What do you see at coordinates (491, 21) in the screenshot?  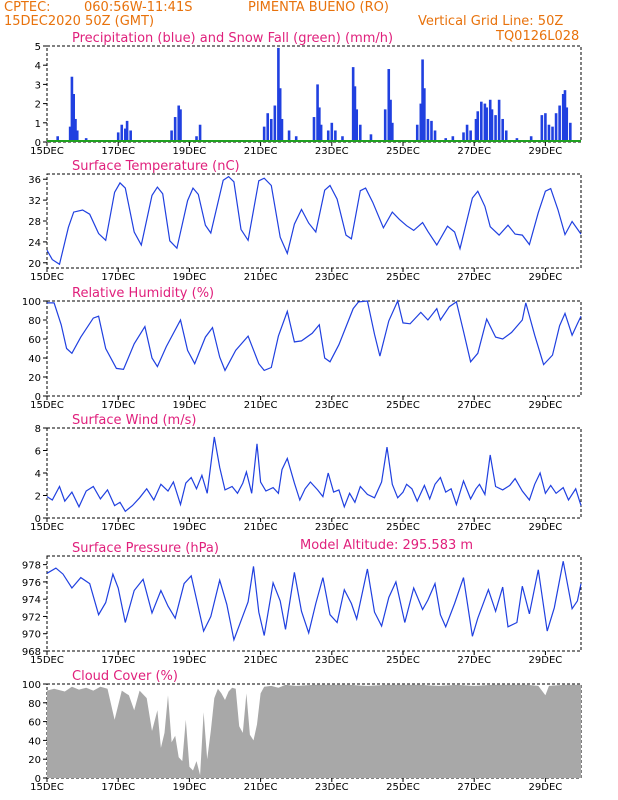 I see `header-vertical-grid: Vertical Grid Line: 50Z` at bounding box center [491, 21].